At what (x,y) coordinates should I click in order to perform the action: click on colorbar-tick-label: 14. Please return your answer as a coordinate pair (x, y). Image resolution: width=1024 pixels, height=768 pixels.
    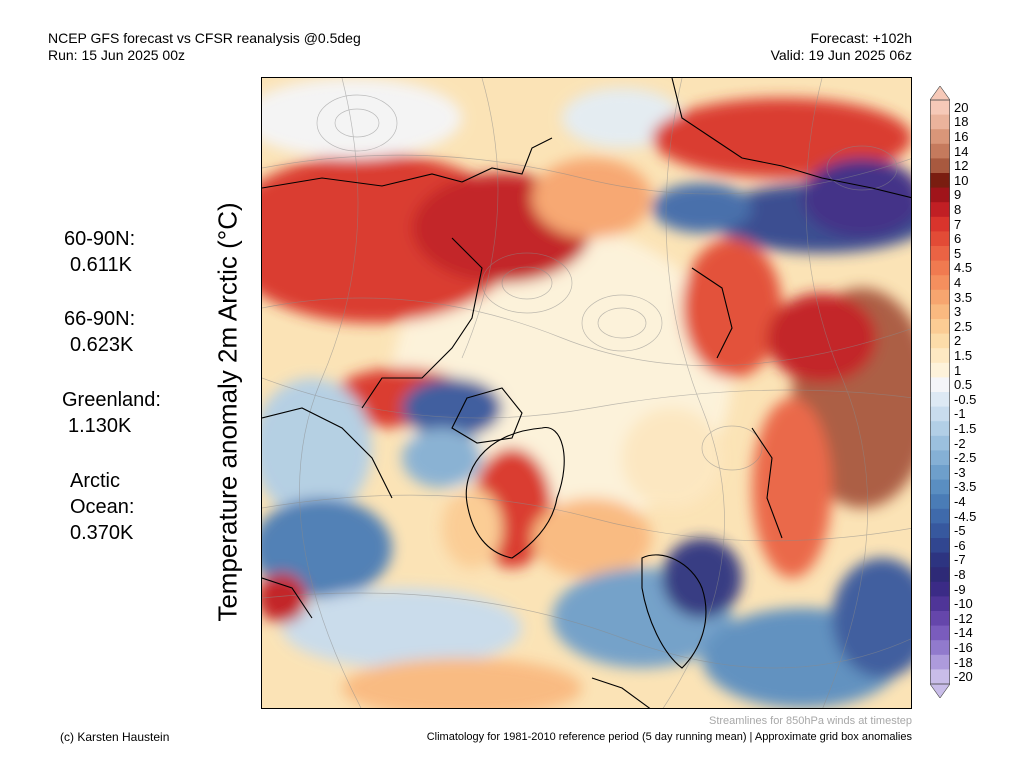
    Looking at the image, I should click on (961, 151).